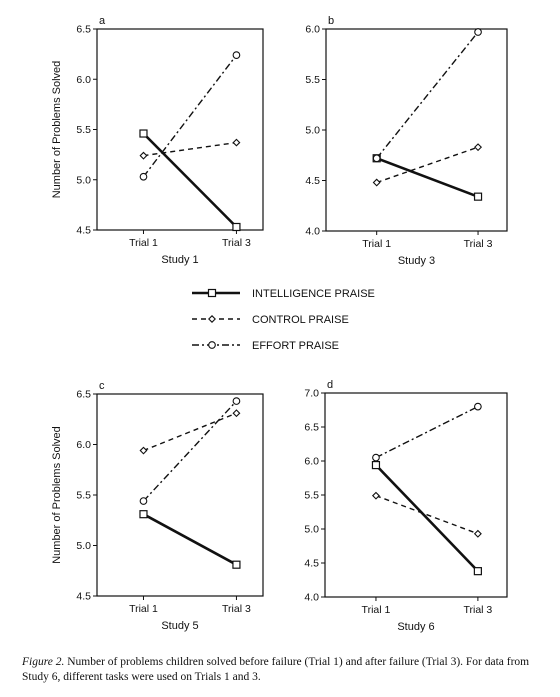 This screenshot has height=697, width=560. I want to click on chart-title: Study 6, so click(415, 627).